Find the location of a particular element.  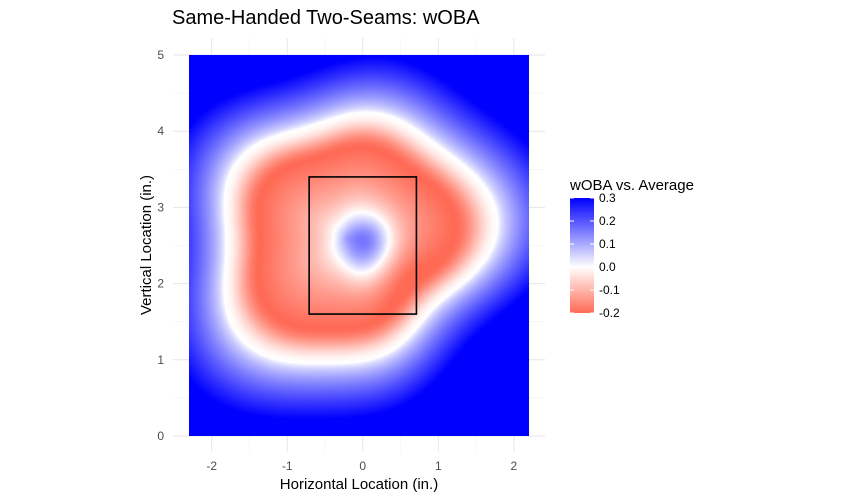

y-tick-label: 4 is located at coordinates (160, 131).